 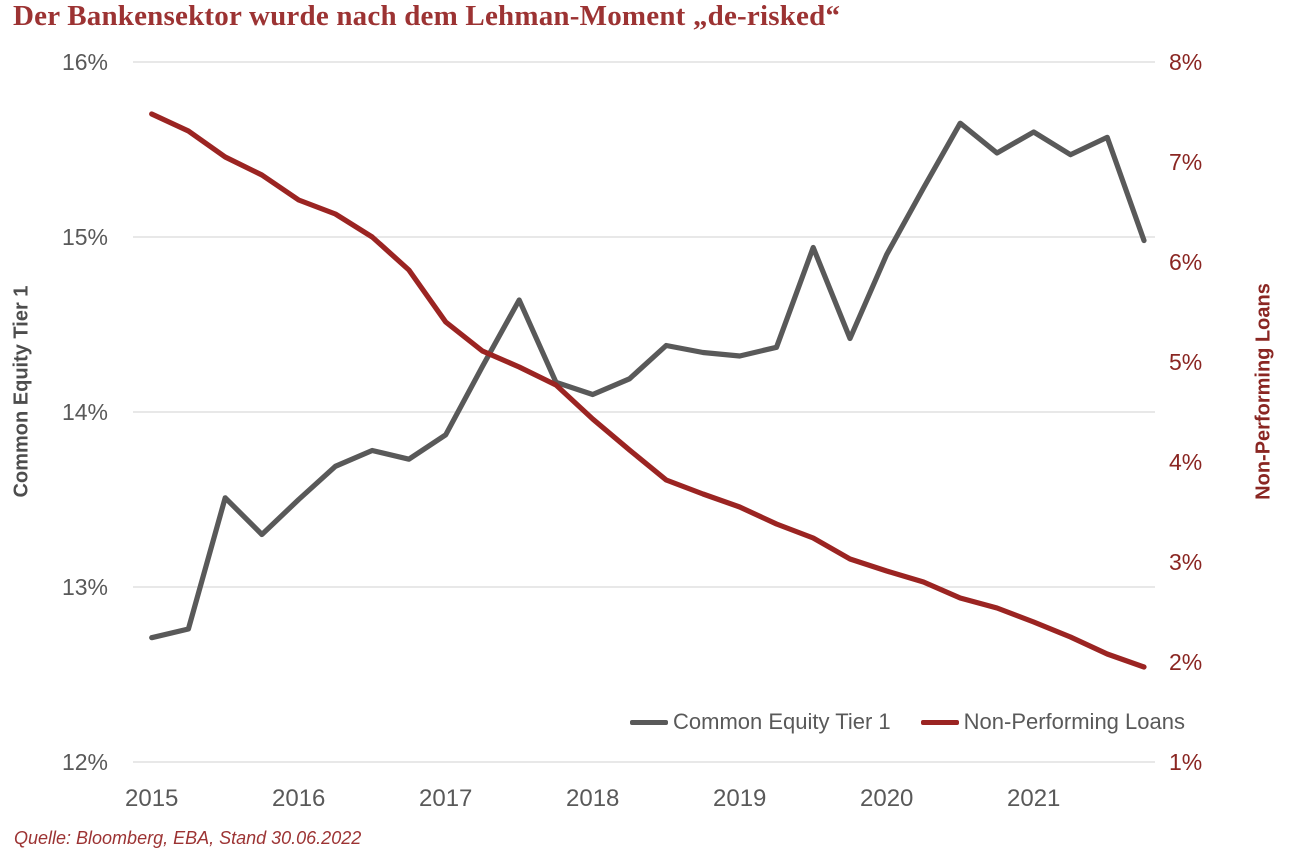 I want to click on source-note: Quelle: Bloomberg, EBA, Stand 30.06.2022, so click(x=188, y=838).